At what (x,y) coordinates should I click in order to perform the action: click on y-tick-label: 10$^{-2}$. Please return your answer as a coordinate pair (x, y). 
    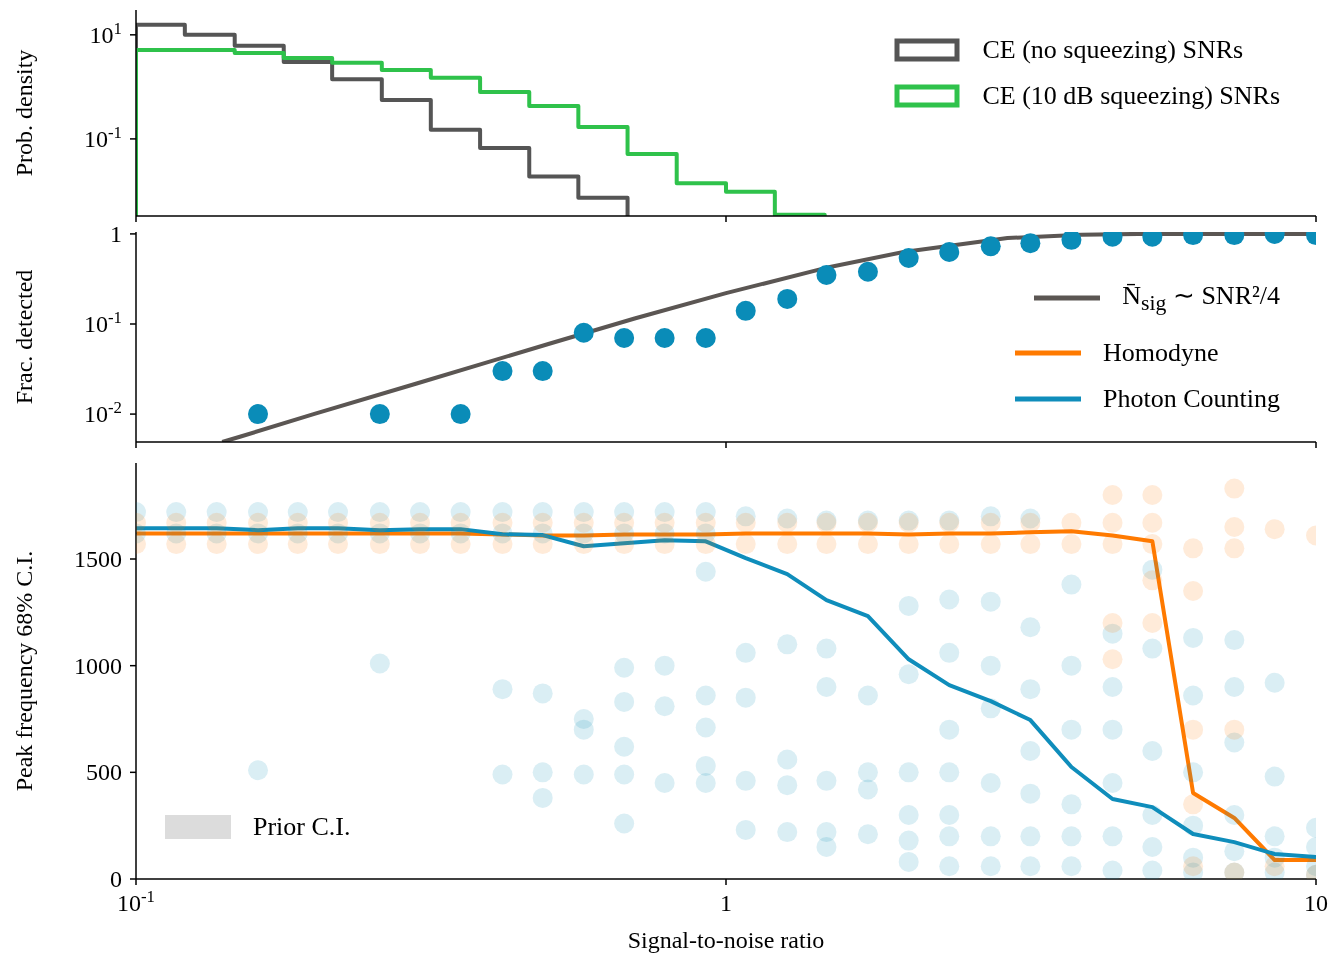
    Looking at the image, I should click on (103, 412).